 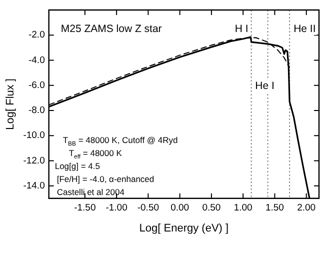 What do you see at coordinates (10, 104) in the screenshot?
I see `y-axis-title: Log[ Flux ]` at bounding box center [10, 104].